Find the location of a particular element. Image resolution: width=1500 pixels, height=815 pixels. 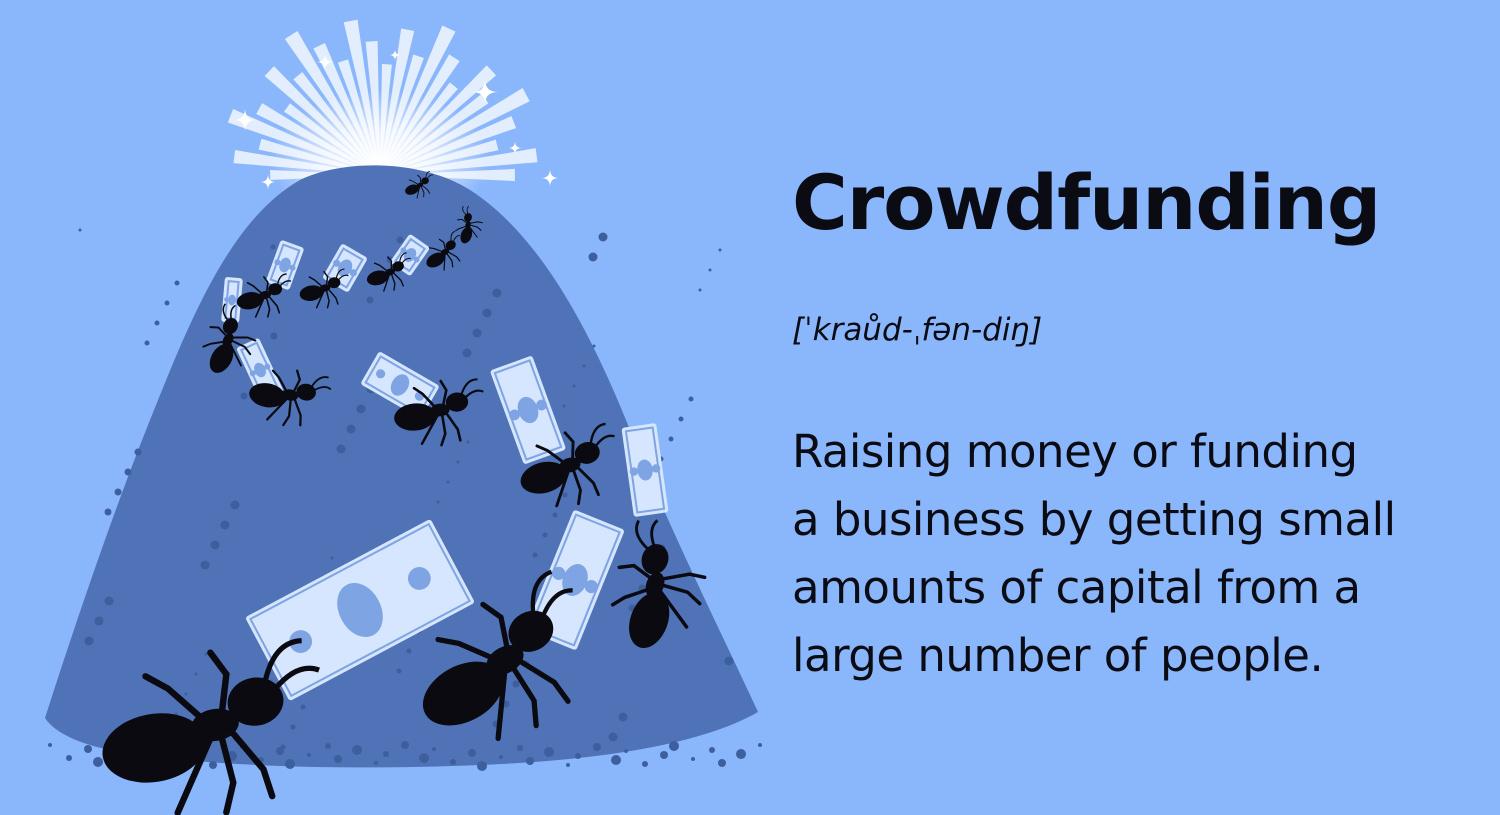

pronunciation: [ˈkraůd-ˌfən-diŋ] is located at coordinates (917, 330).